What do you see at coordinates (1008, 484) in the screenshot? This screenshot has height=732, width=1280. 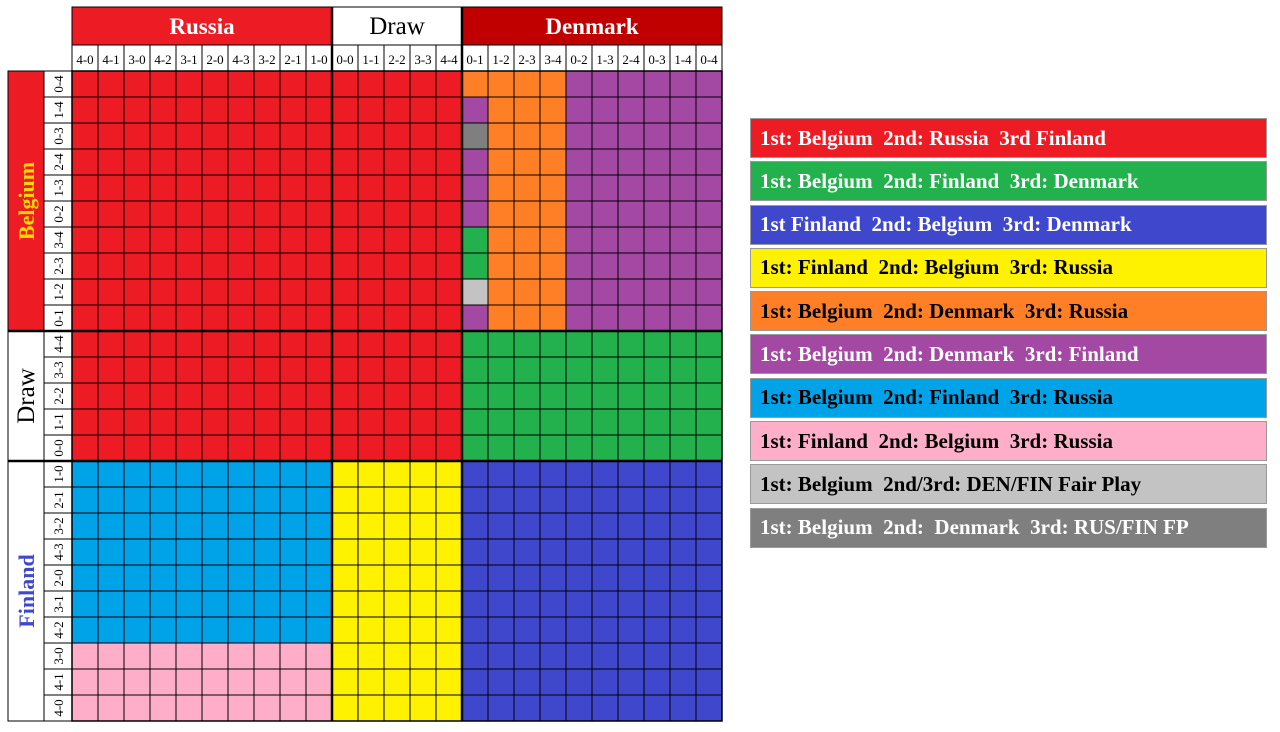 I see `legend-entry: 1st: Belgium 2nd/3rd: DEN/FIN Fair Play` at bounding box center [1008, 484].